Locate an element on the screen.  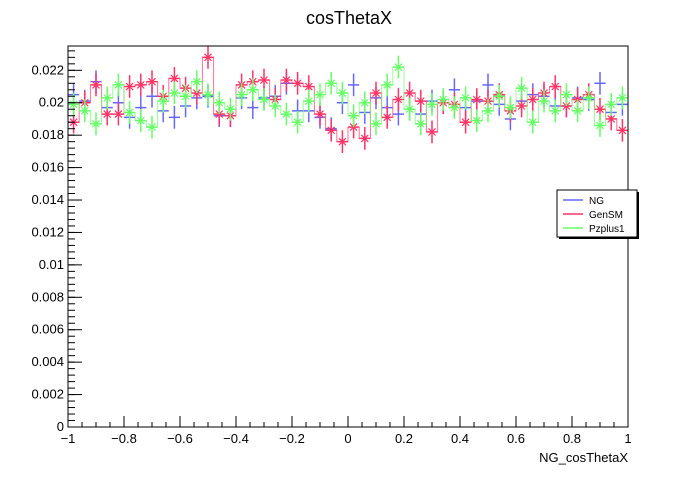
legend-label: Pzplus1 is located at coordinates (607, 229).